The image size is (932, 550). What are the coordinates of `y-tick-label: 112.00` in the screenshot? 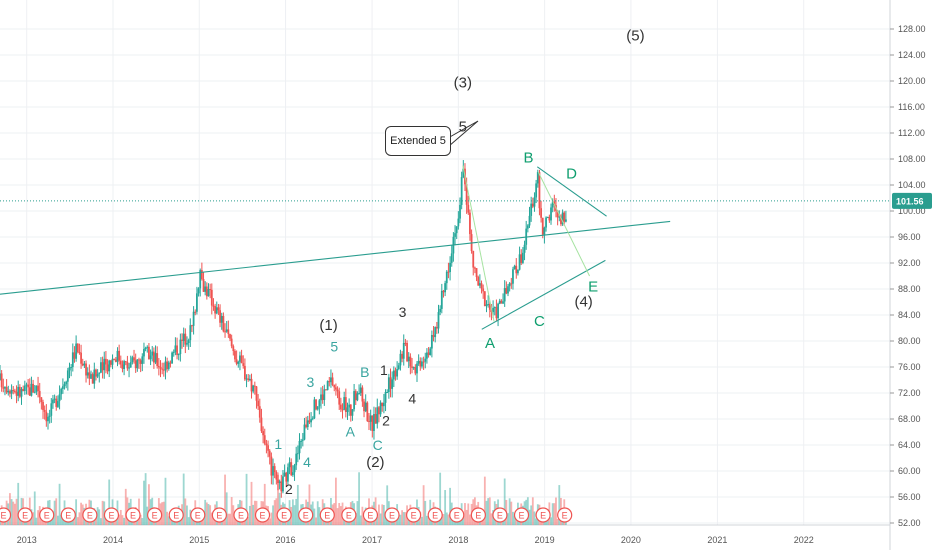 It's located at (911, 133).